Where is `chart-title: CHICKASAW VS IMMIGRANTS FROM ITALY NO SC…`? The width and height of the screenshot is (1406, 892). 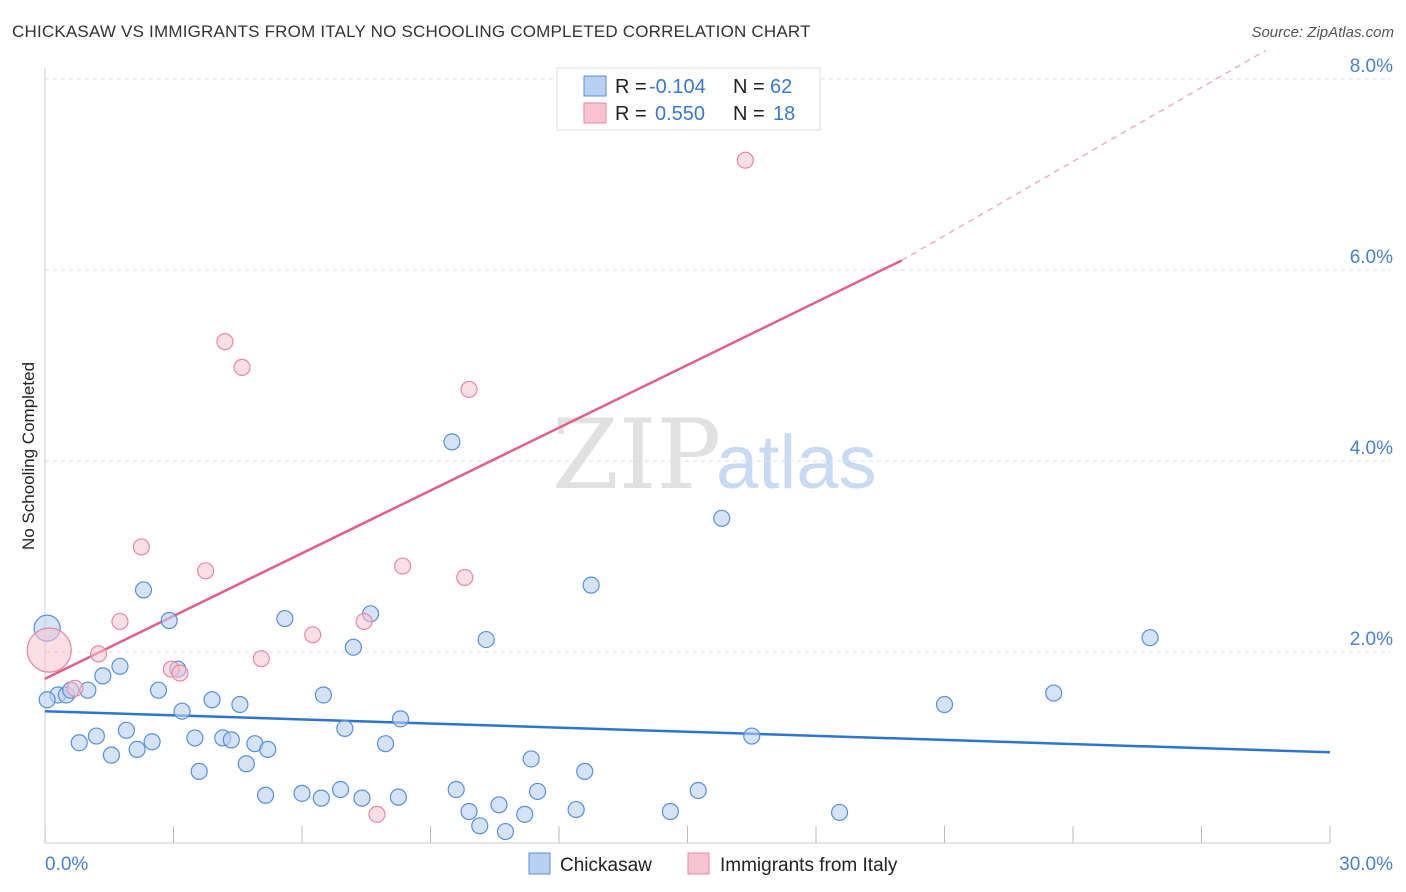
chart-title: CHICKASAW VS IMMIGRANTS FROM ITALY NO SC… is located at coordinates (411, 31).